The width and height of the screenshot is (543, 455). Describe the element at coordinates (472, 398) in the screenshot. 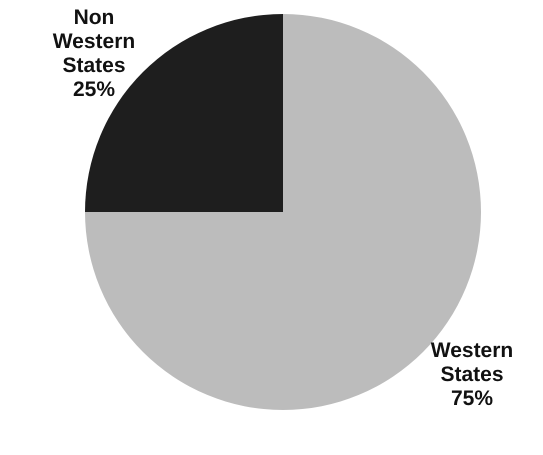

I see `data-label: 75%` at that location.